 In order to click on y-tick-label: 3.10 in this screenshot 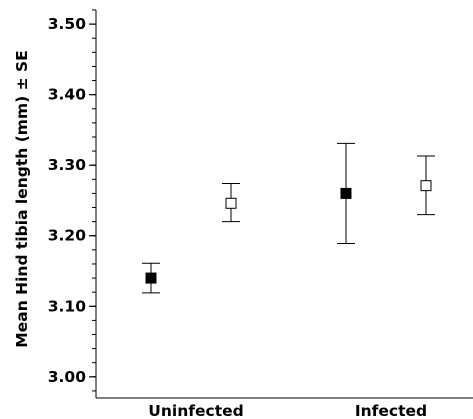, I will do `click(67, 306)`.